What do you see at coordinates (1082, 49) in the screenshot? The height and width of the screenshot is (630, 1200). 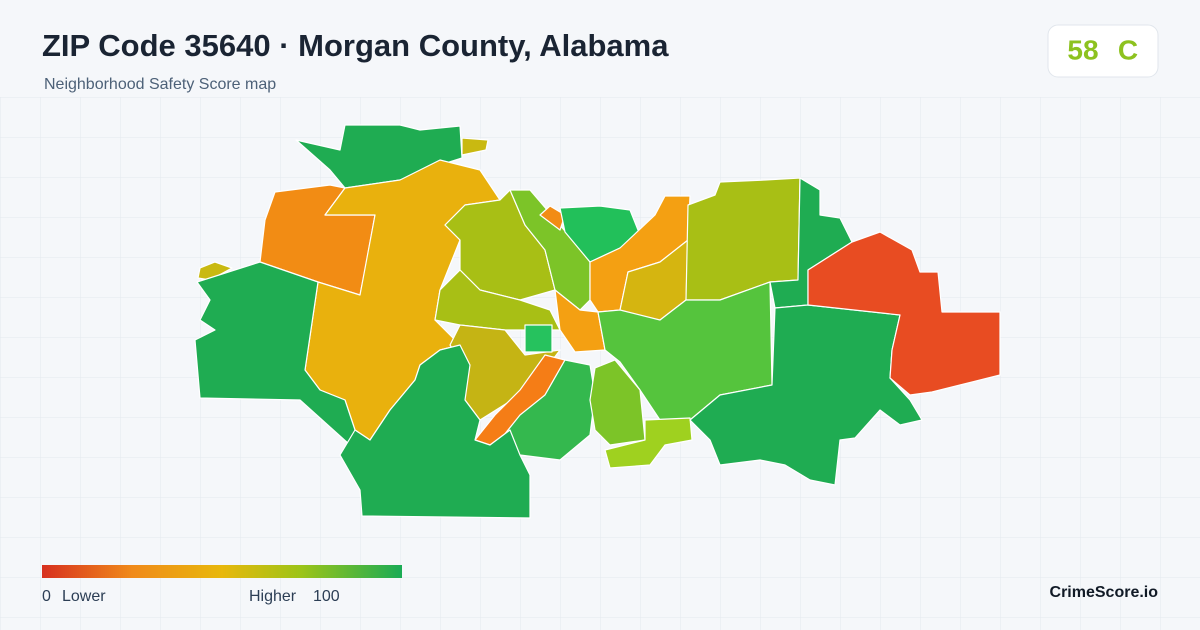 I see `score-value: 58` at bounding box center [1082, 49].